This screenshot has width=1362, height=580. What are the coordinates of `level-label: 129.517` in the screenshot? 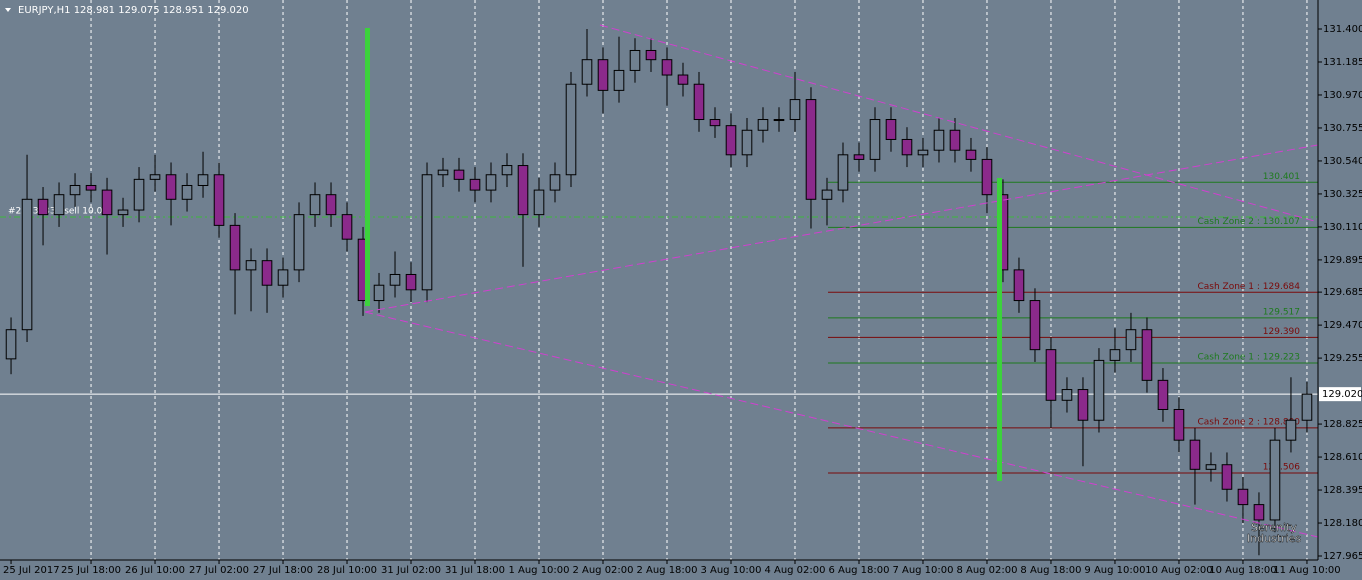 It's located at (1281, 312).